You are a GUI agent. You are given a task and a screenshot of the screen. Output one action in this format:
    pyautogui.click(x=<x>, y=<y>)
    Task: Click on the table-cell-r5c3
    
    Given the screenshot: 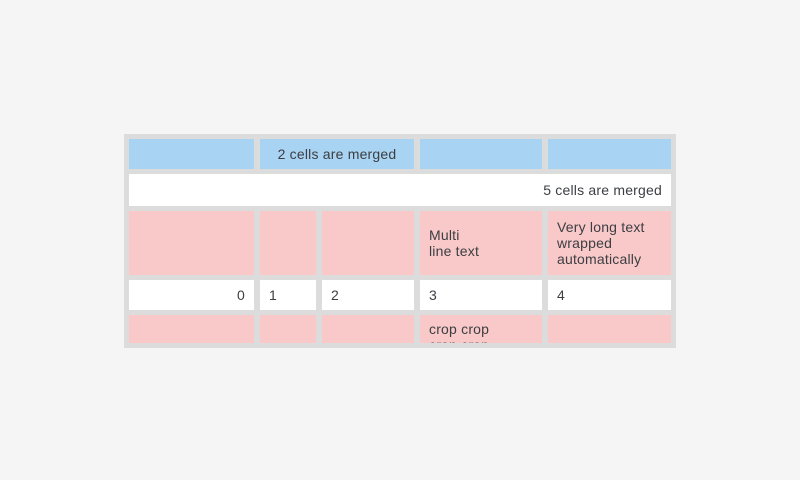 What is the action you would take?
    pyautogui.click(x=368, y=329)
    